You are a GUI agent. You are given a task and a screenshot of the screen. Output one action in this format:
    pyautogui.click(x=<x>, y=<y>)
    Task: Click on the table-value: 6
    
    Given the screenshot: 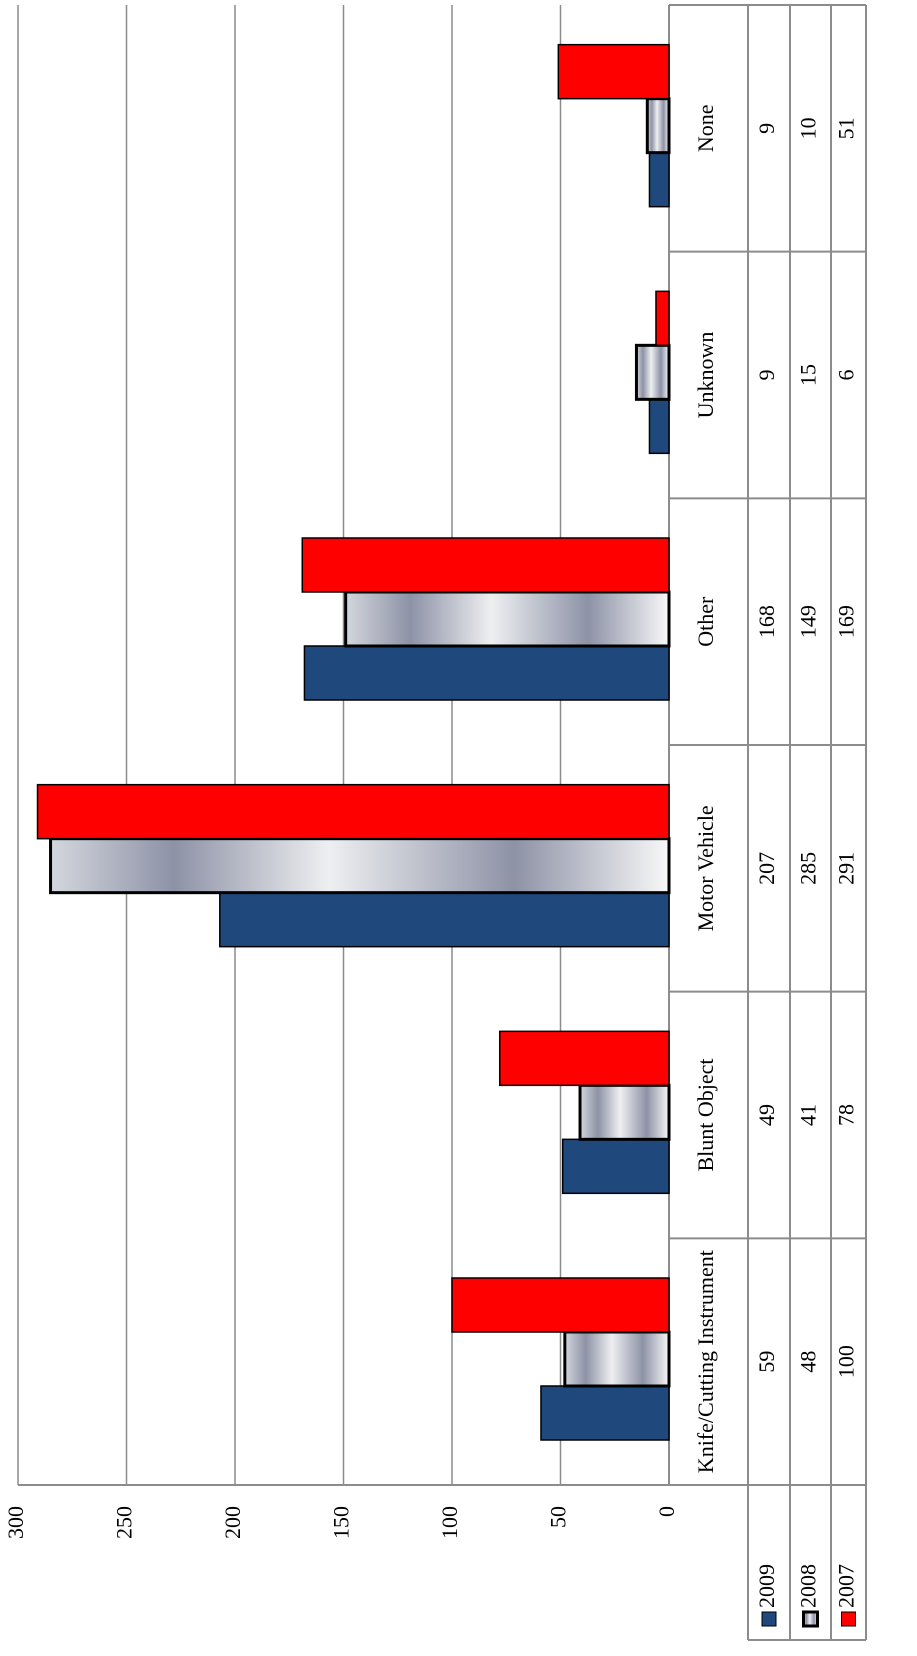 What is the action you would take?
    pyautogui.click(x=846, y=375)
    